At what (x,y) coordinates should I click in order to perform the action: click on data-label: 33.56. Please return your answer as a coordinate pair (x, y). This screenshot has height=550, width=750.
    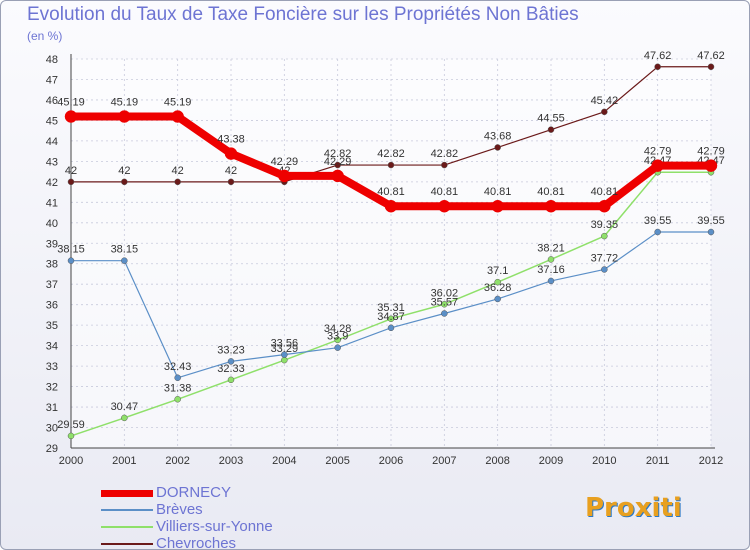
    Looking at the image, I should click on (285, 344).